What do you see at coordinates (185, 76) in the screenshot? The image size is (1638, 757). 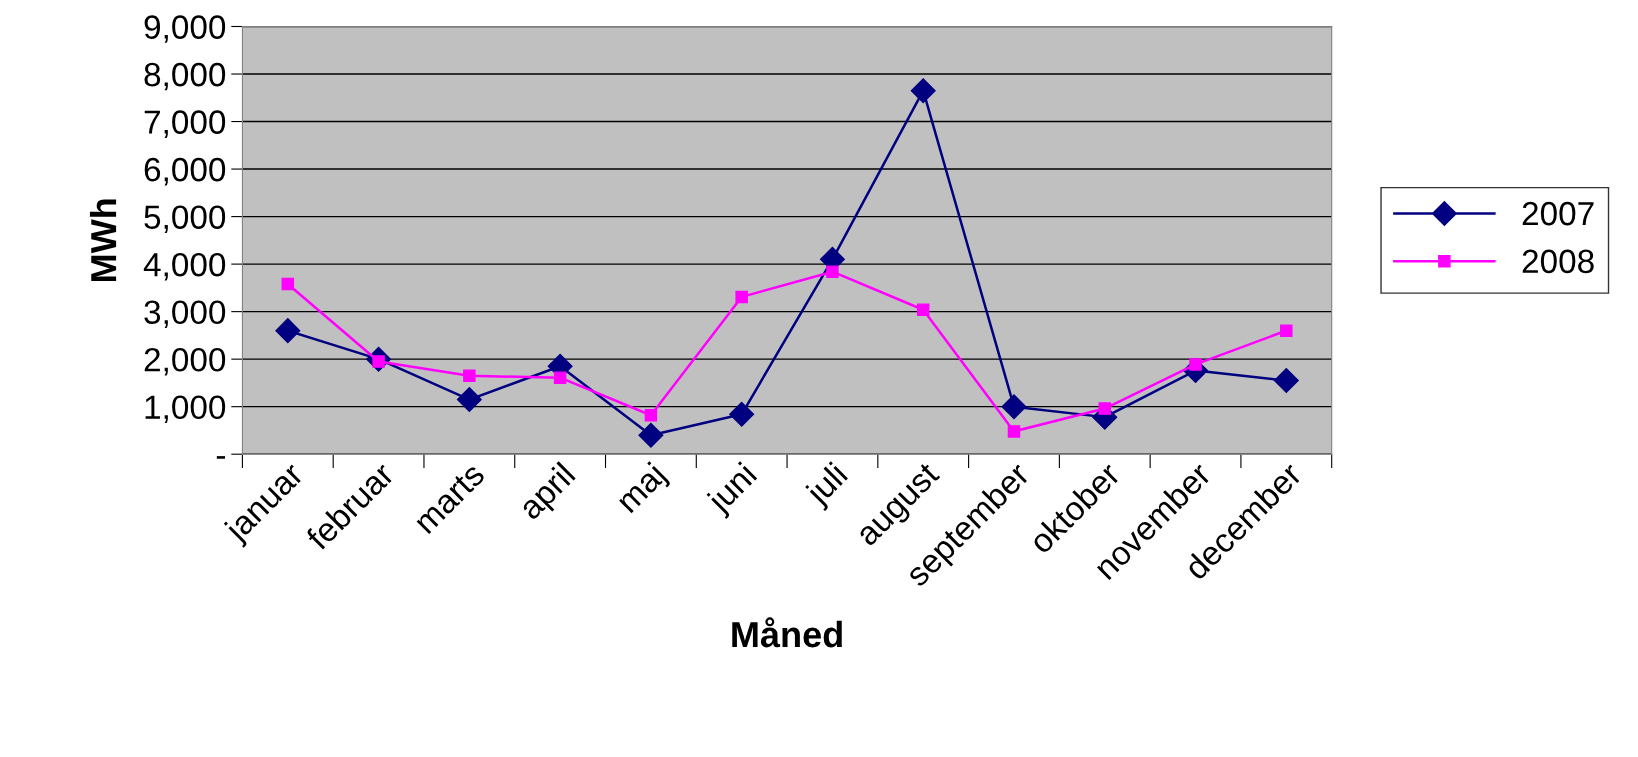 I see `y-tick-label: 8,000` at bounding box center [185, 76].